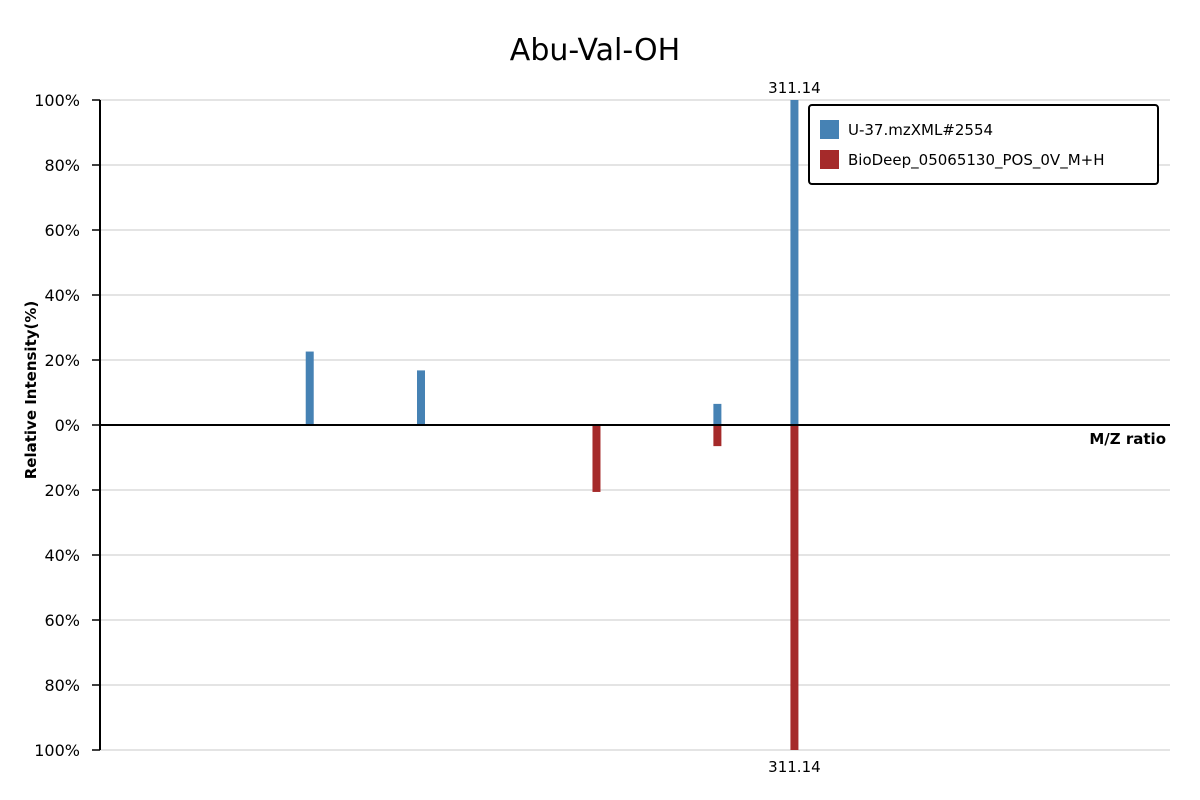 The height and width of the screenshot is (800, 1200). I want to click on y-axis-label: Relative Intensity(%), so click(31, 390).